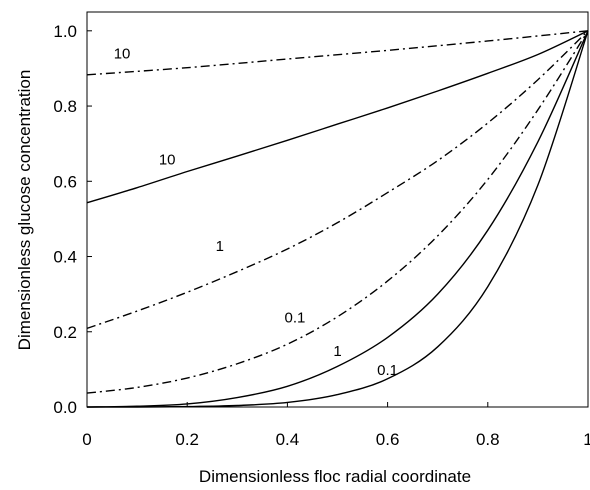  Describe the element at coordinates (288, 439) in the screenshot. I see `x-tick-label: 0.4` at that location.